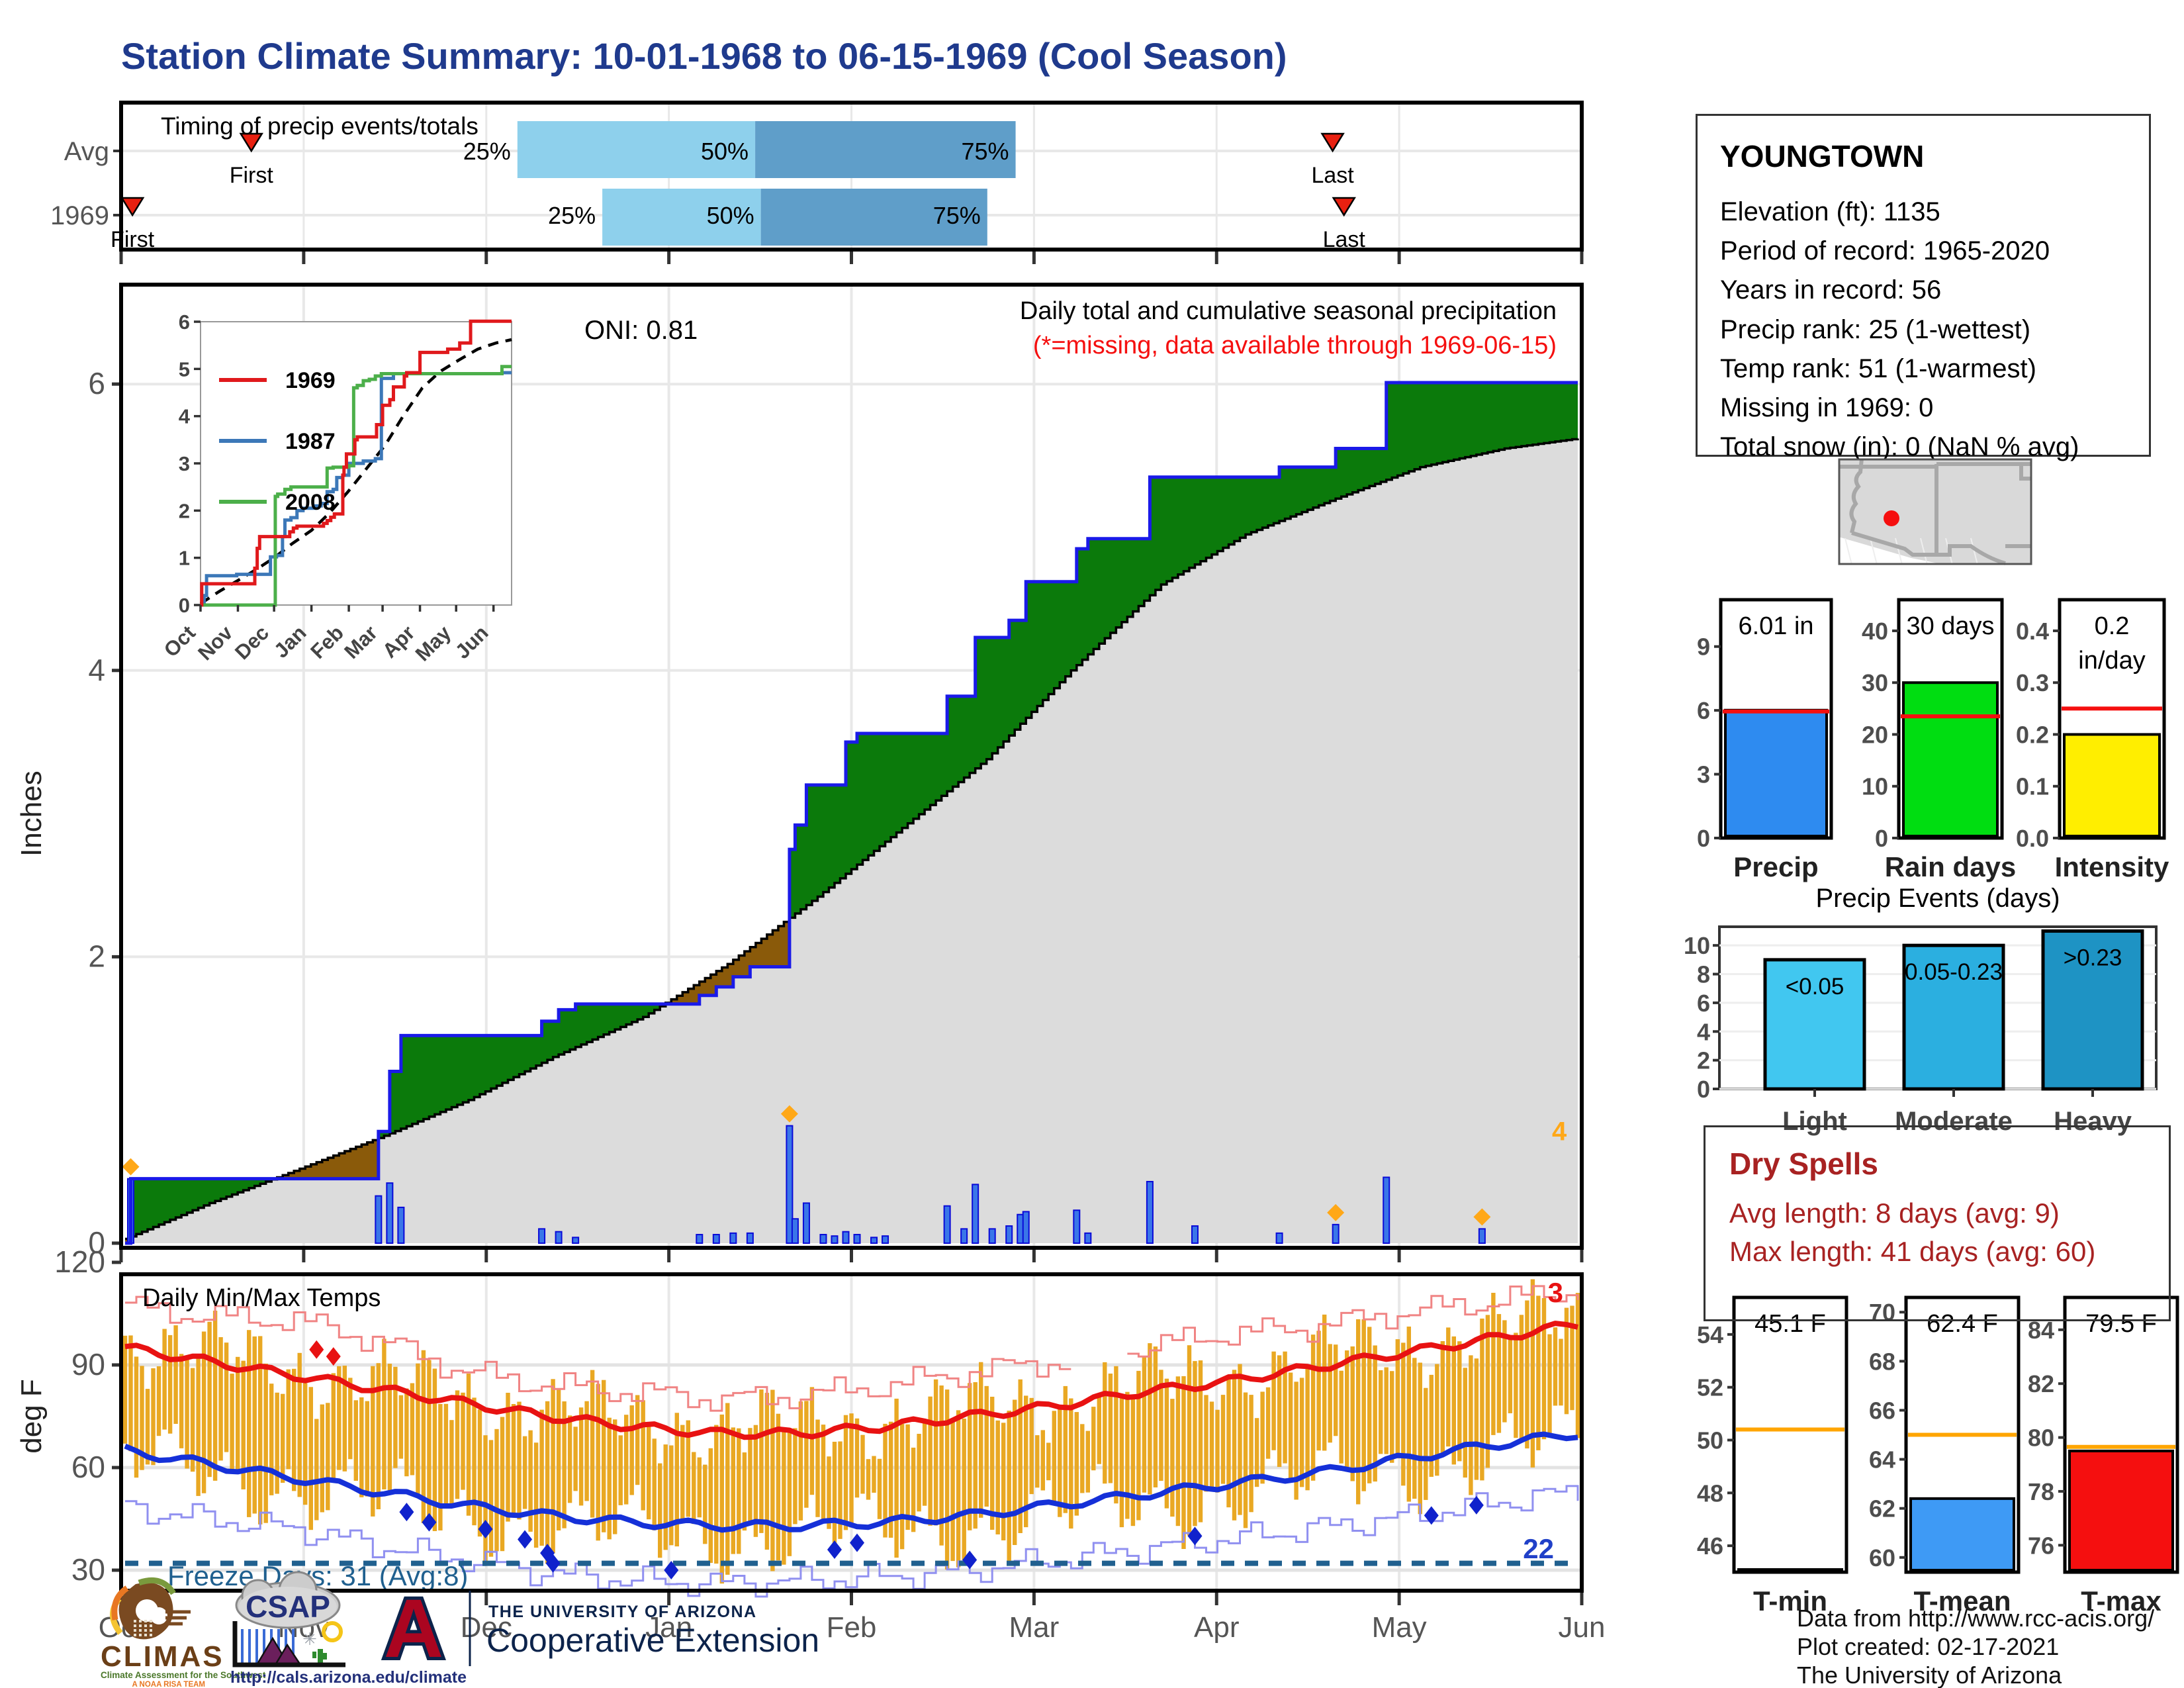 Image resolution: width=2184 pixels, height=1688 pixels. What do you see at coordinates (487, 151) in the screenshot?
I see `pct-label: 25%` at bounding box center [487, 151].